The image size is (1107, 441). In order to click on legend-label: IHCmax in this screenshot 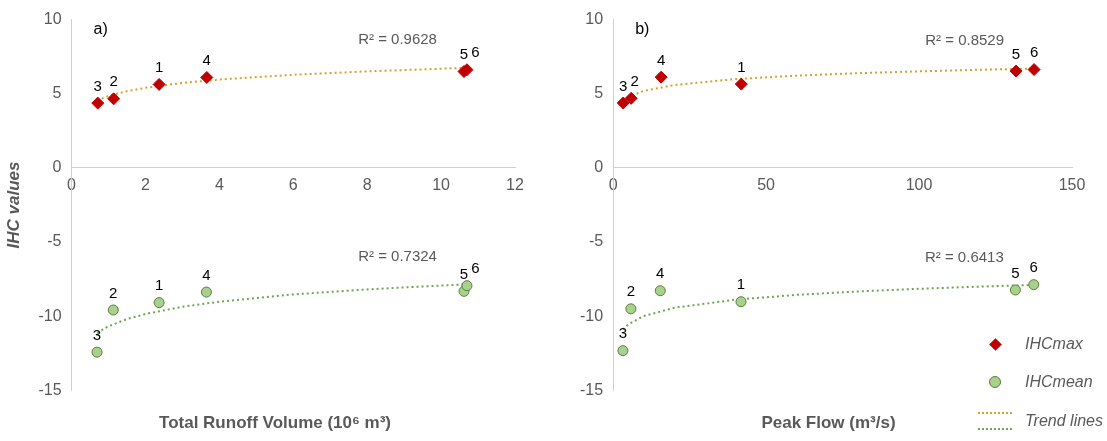, I will do `click(1054, 344)`.